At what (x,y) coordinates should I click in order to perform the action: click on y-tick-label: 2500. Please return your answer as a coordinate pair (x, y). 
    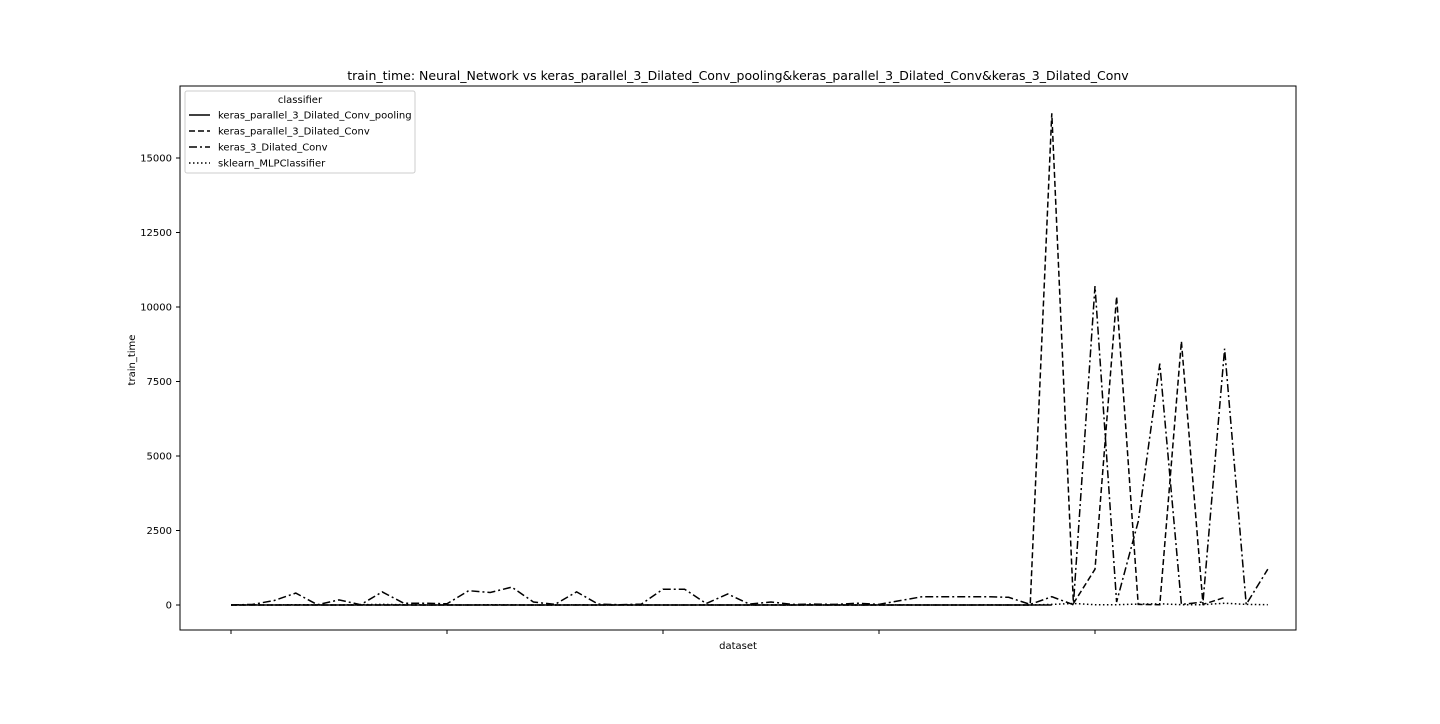
    Looking at the image, I should click on (159, 531).